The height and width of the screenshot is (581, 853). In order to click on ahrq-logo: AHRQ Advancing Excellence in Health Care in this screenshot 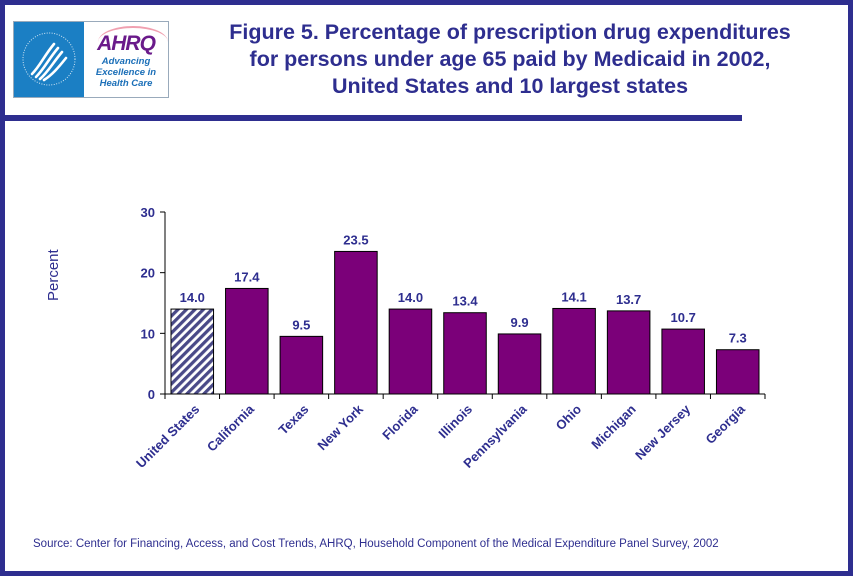, I will do `click(126, 59)`.